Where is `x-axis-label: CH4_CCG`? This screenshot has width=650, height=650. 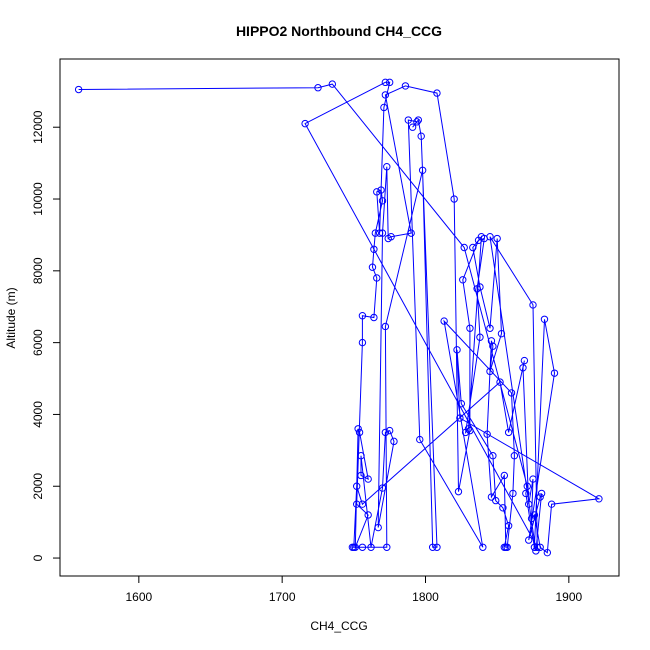
x-axis-label: CH4_CCG is located at coordinates (338, 626).